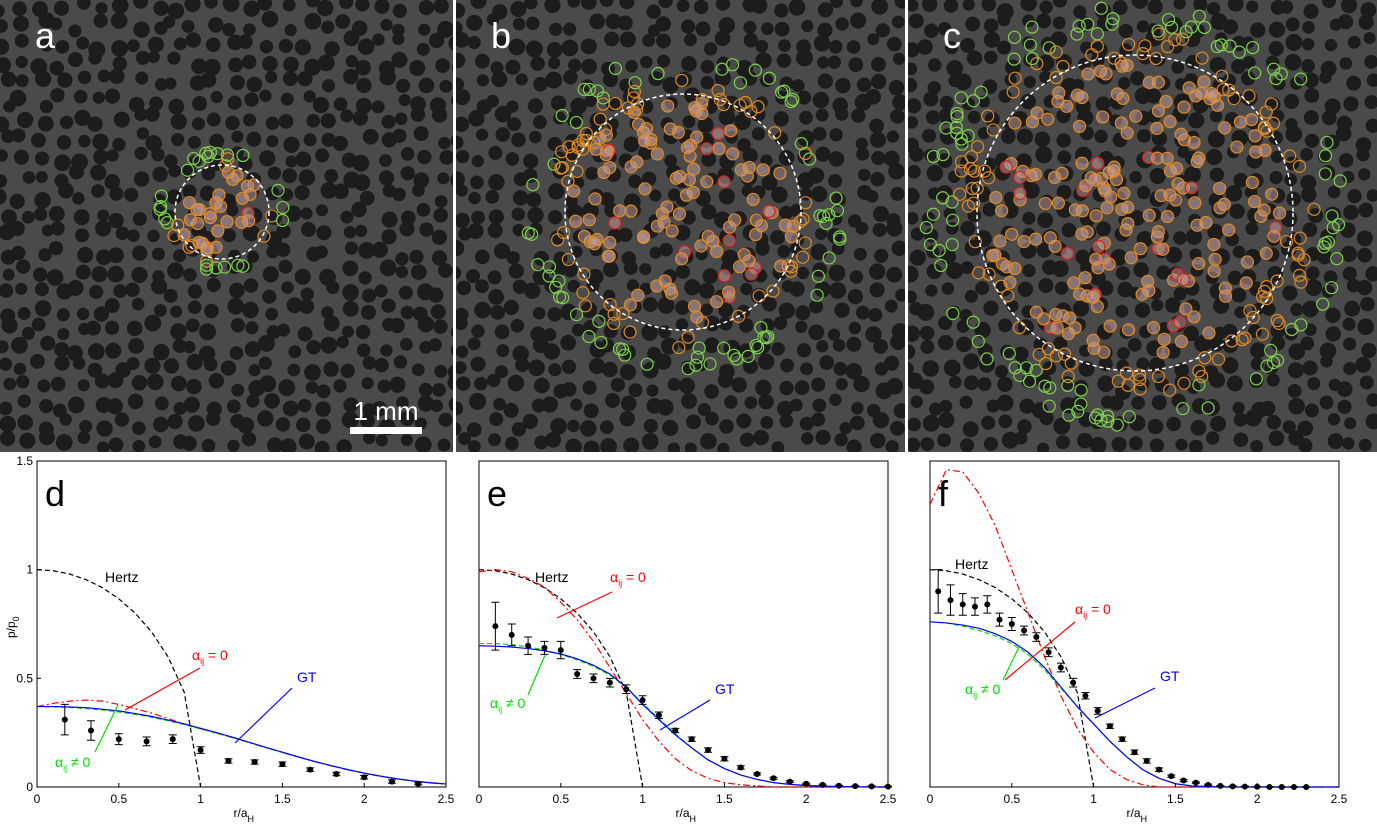  Describe the element at coordinates (683, 624) in the screenshot. I see `plot-frame` at that location.